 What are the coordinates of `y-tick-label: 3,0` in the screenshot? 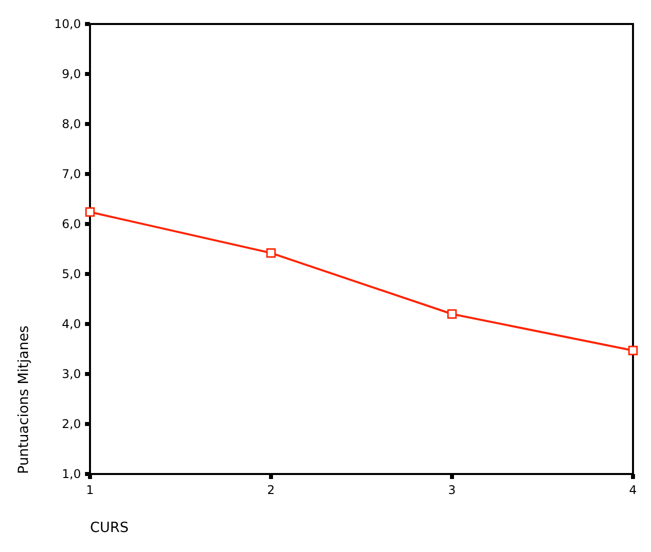 It's located at (71, 374).